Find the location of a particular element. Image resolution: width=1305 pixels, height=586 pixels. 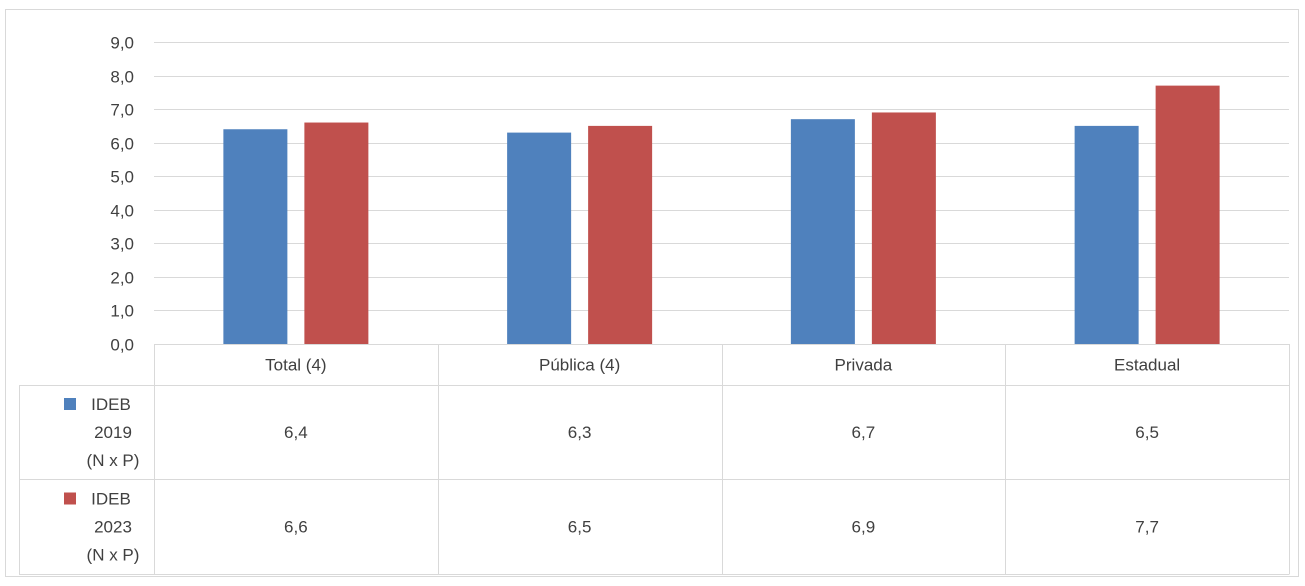

y-tick-label: 3,0 is located at coordinates (122, 244).